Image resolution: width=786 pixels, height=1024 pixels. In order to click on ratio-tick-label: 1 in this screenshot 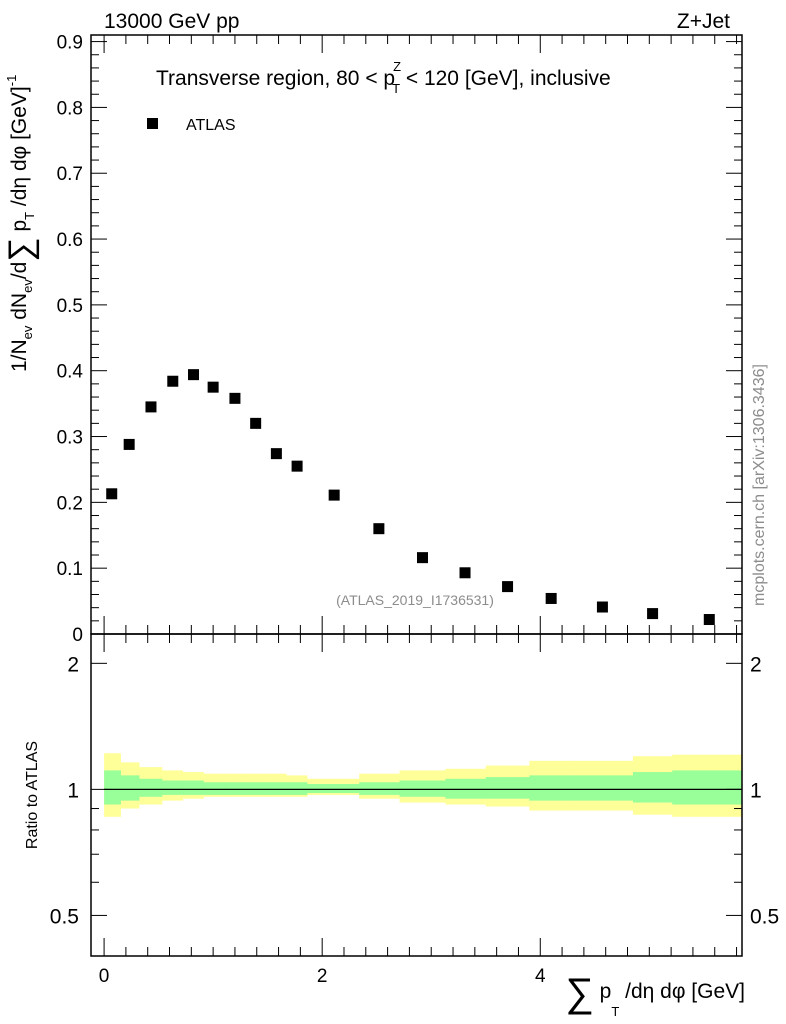, I will do `click(73, 790)`.